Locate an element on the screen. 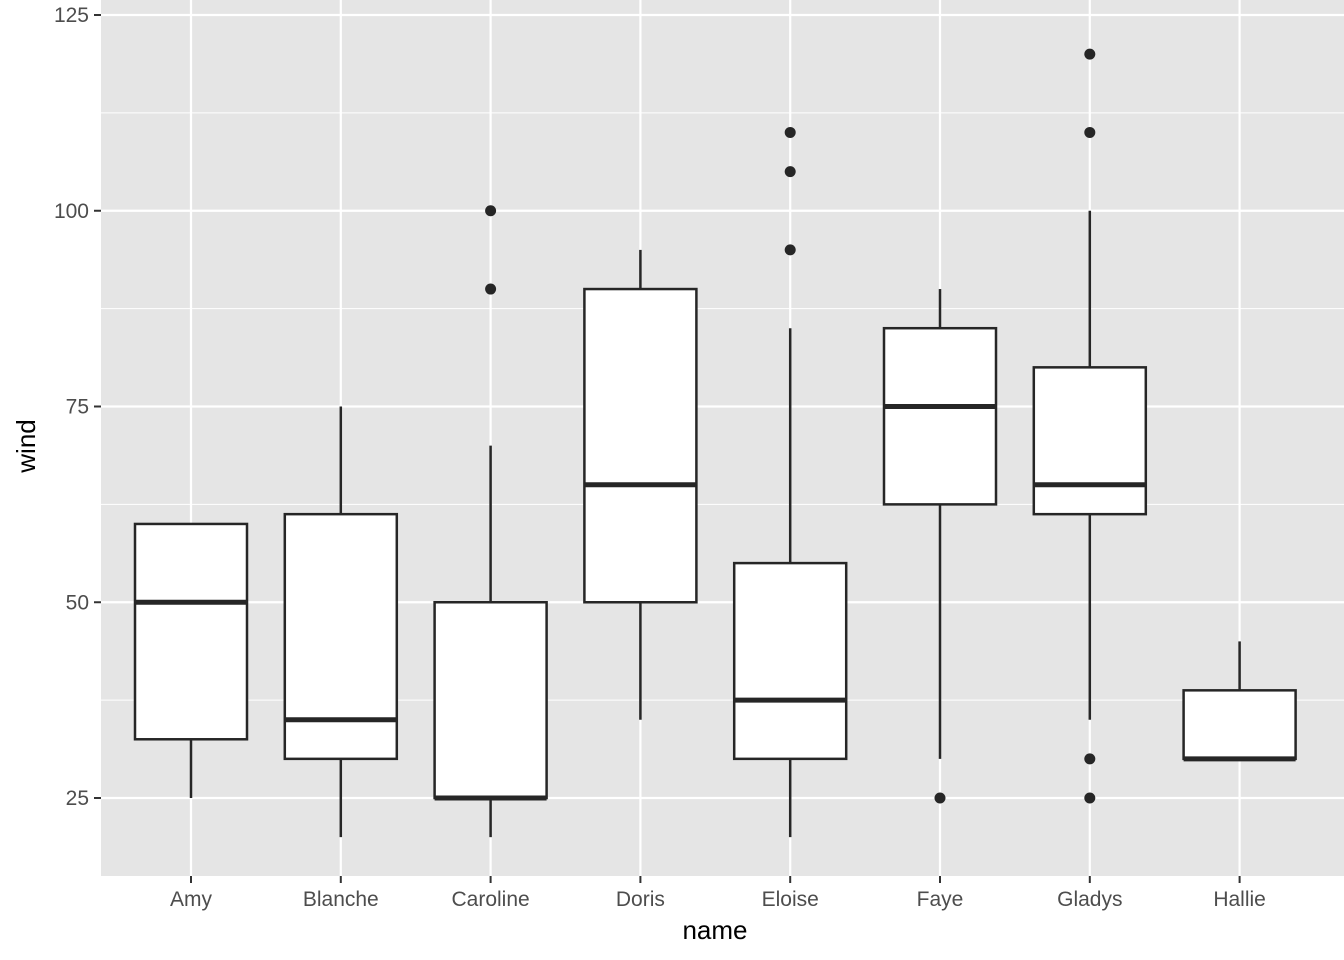 This screenshot has width=1344, height=960. y-tick-label: 75 is located at coordinates (77, 407).